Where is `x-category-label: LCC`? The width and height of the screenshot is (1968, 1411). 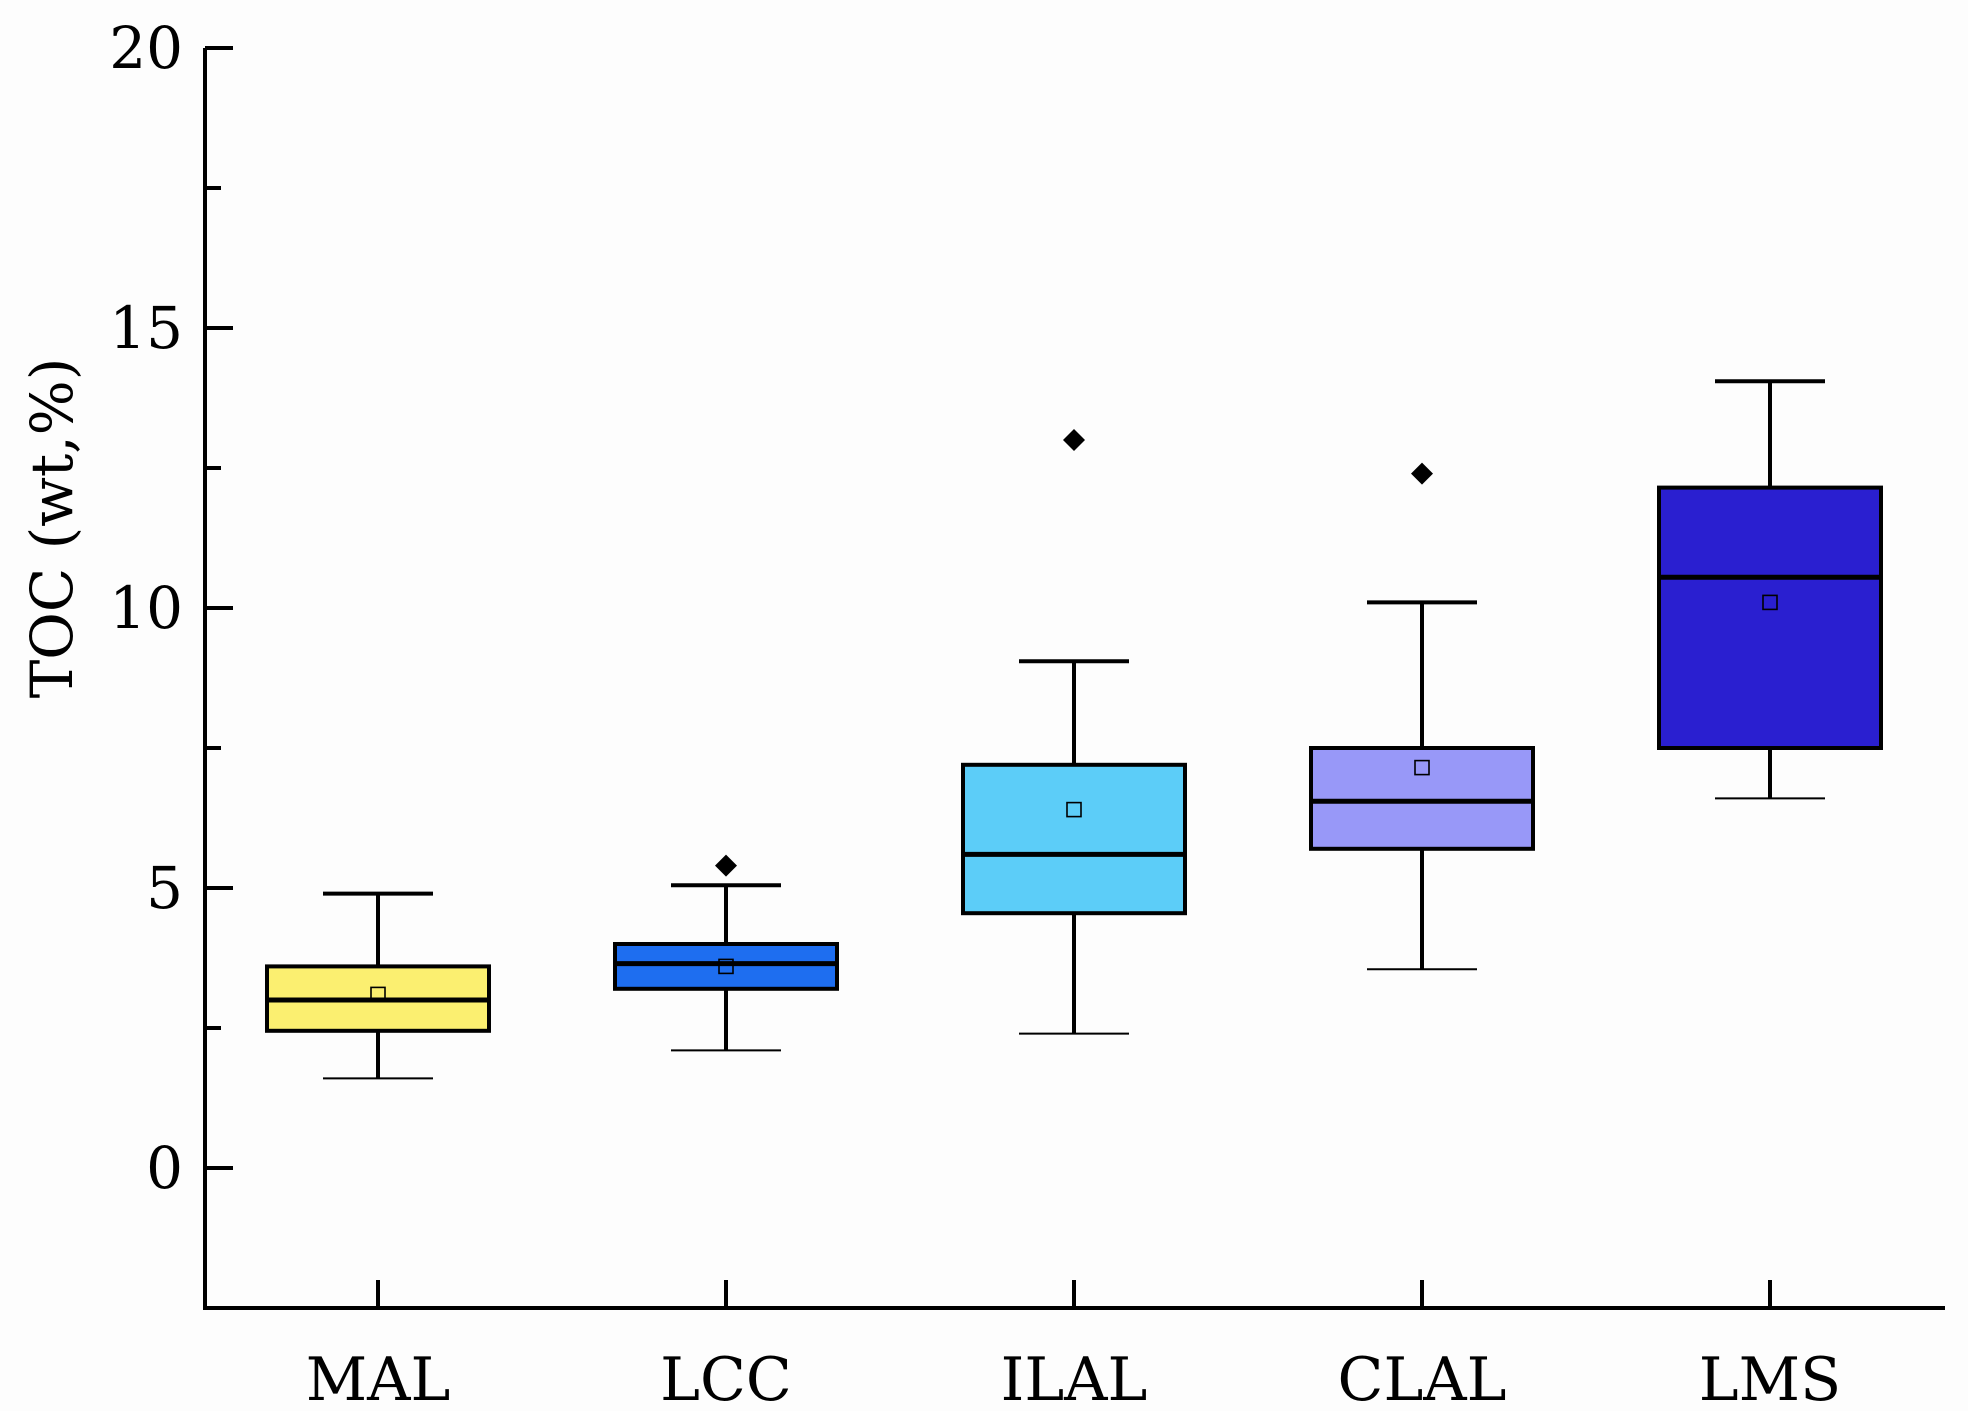 x-category-label: LCC is located at coordinates (726, 1378).